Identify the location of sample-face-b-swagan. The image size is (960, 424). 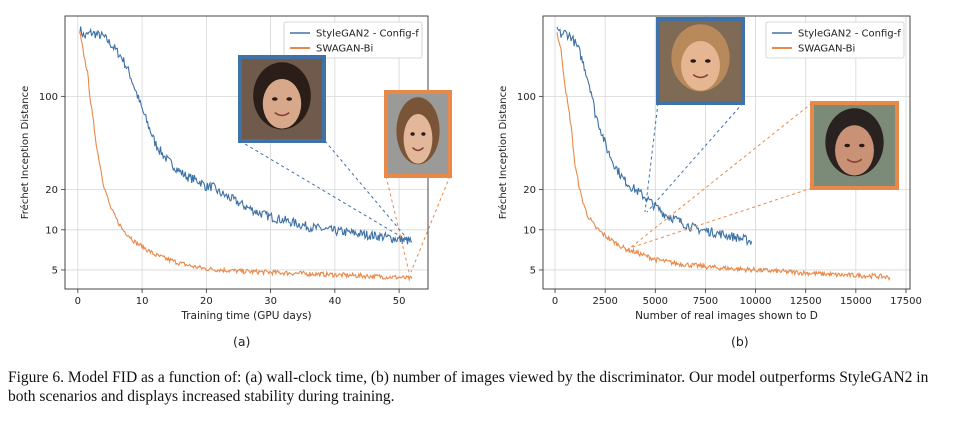
(854, 145).